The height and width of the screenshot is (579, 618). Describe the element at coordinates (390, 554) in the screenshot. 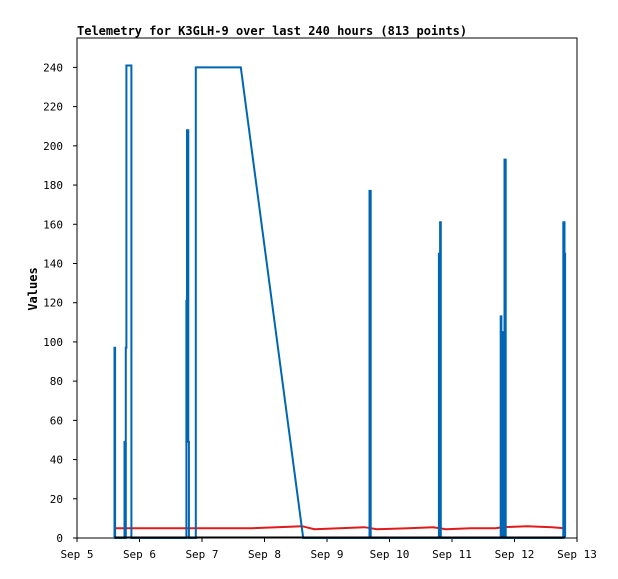

I see `x-tick-label: Sep 10` at that location.